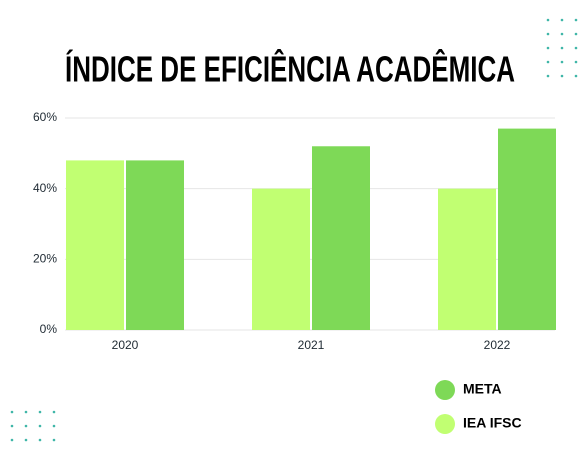 The width and height of the screenshot is (585, 450). What do you see at coordinates (49, 329) in the screenshot?
I see `y-tick-label: 0%` at bounding box center [49, 329].